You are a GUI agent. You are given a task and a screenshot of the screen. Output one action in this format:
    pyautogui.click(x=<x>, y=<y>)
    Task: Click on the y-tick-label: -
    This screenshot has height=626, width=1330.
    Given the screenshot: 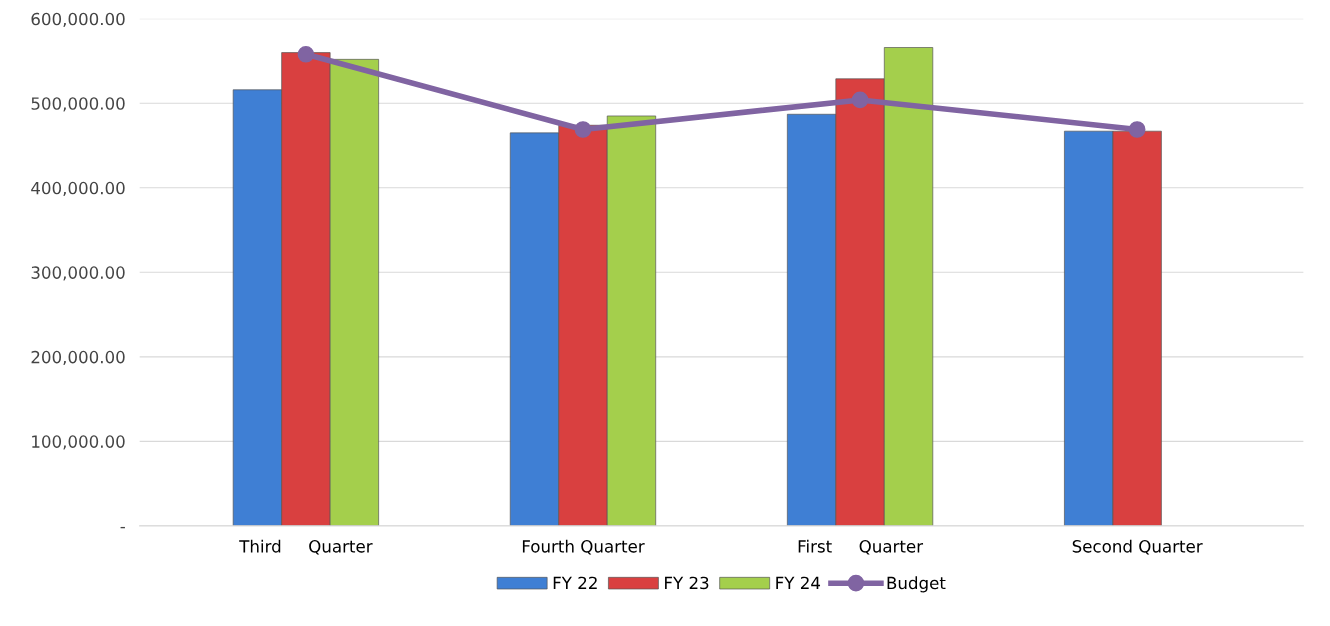 What is the action you would take?
    pyautogui.click(x=122, y=527)
    